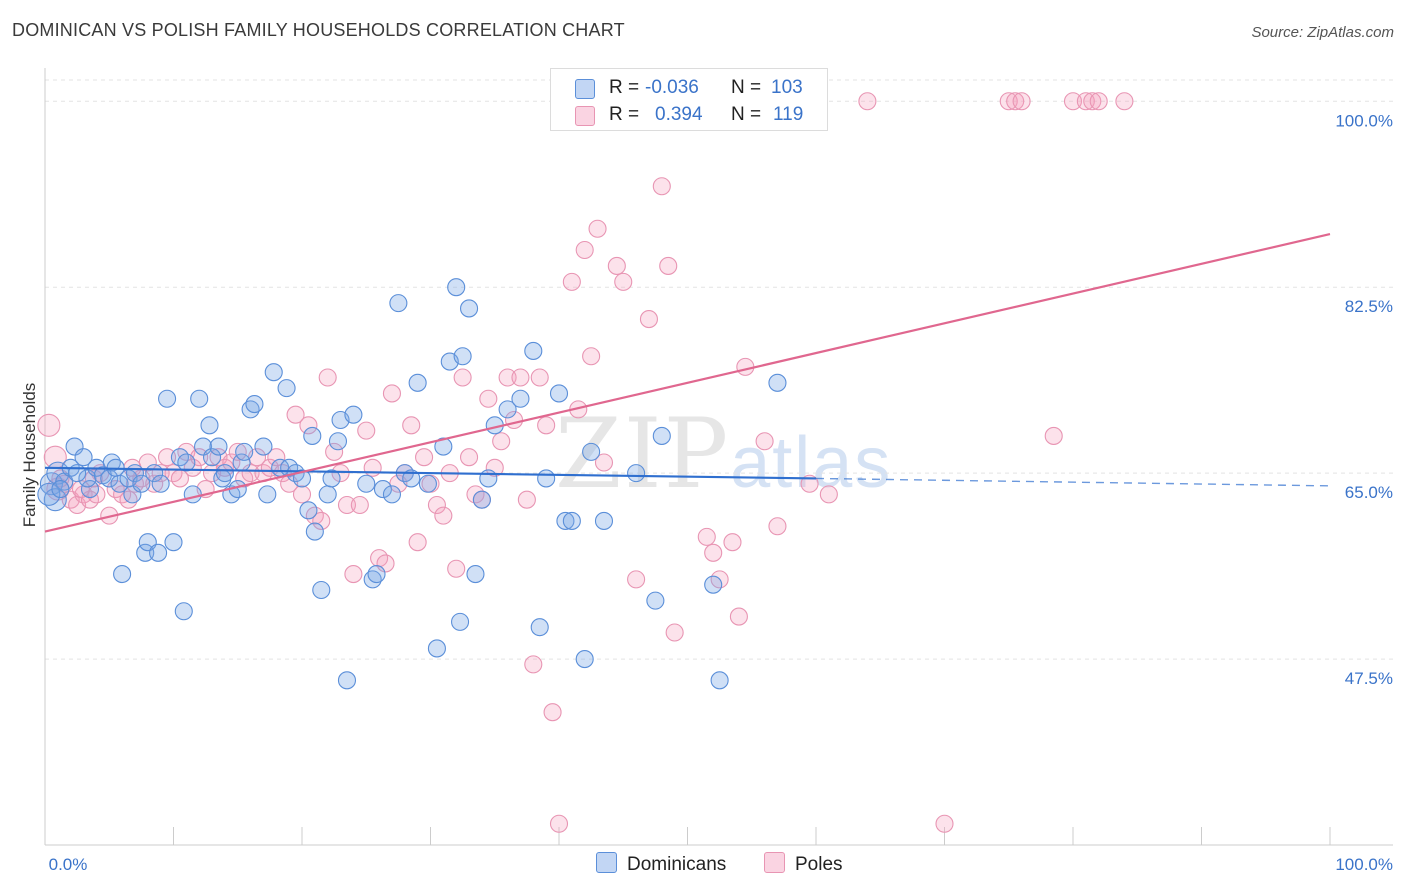 The height and width of the screenshot is (892, 1406). I want to click on legend-n-label: N =, so click(746, 87).